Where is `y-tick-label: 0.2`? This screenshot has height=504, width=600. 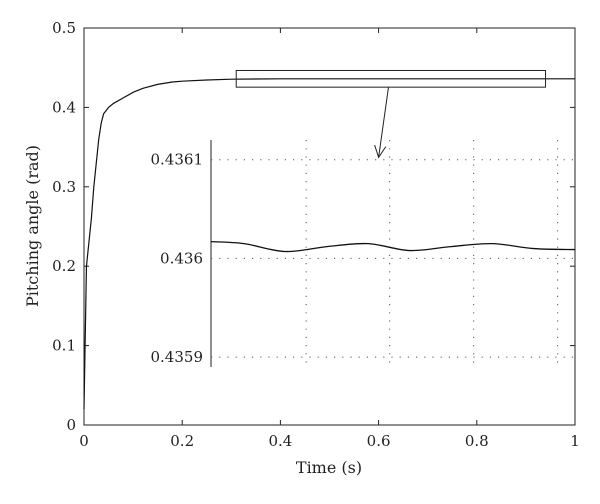
y-tick-label: 0.2 is located at coordinates (64, 266).